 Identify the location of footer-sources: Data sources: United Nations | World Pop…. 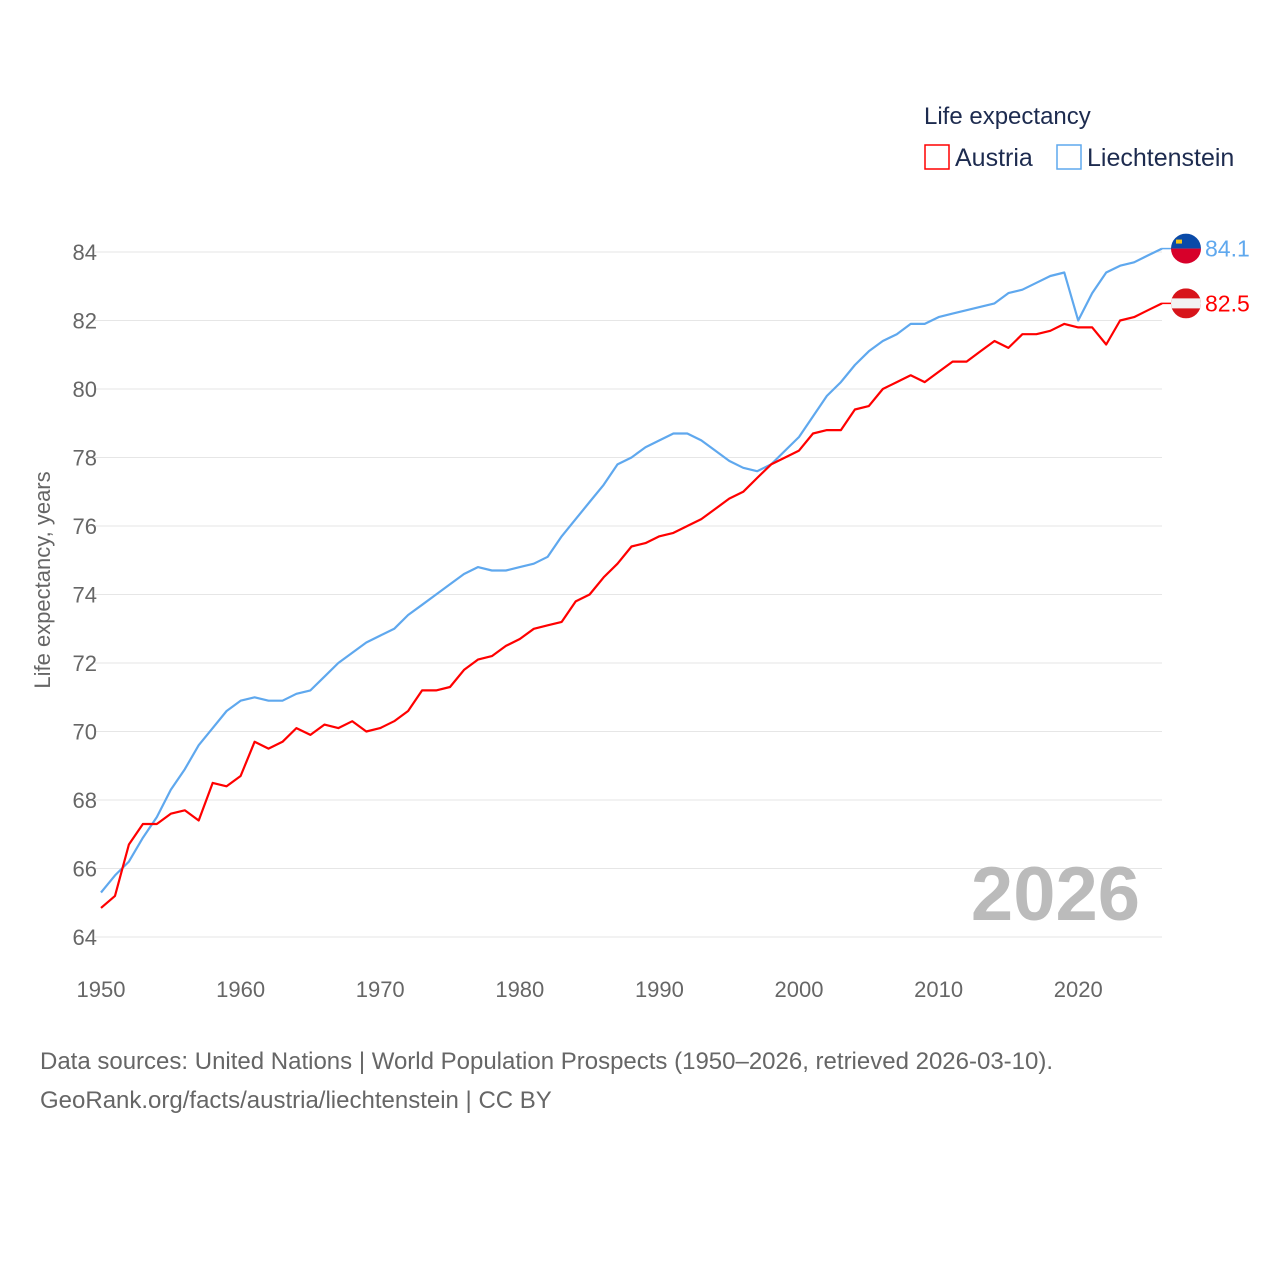
(546, 1061).